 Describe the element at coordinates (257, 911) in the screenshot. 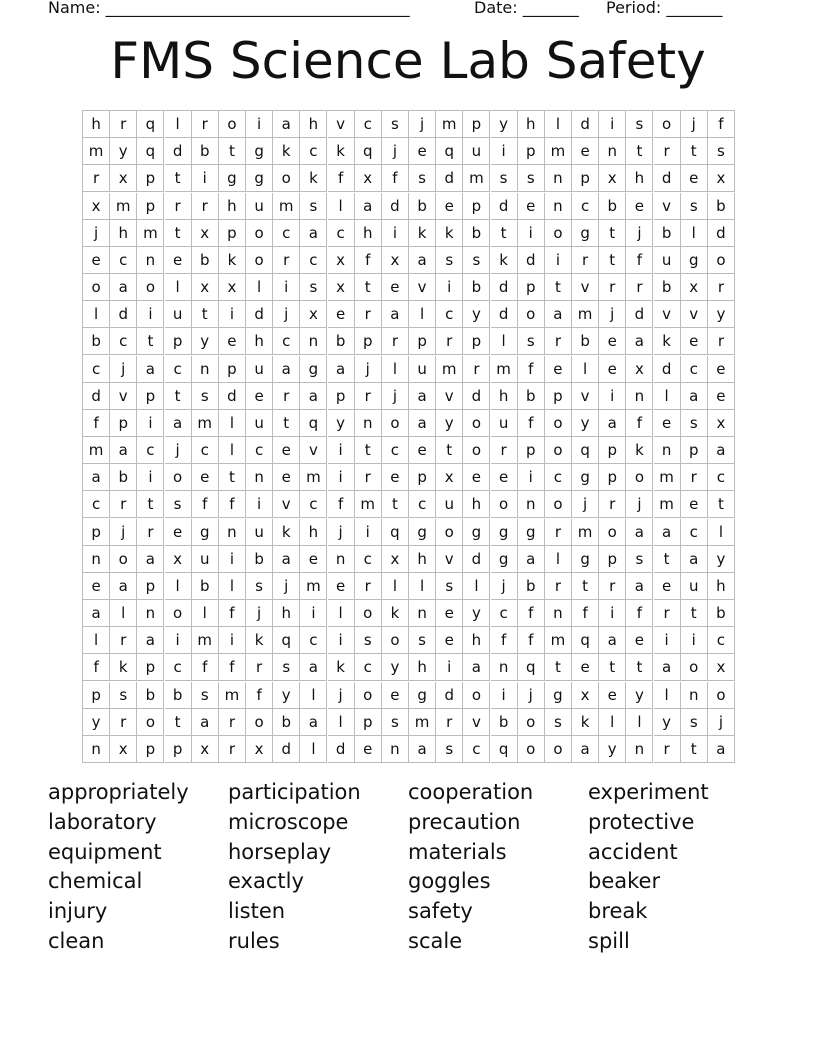

I see `word-item: listen` at that location.